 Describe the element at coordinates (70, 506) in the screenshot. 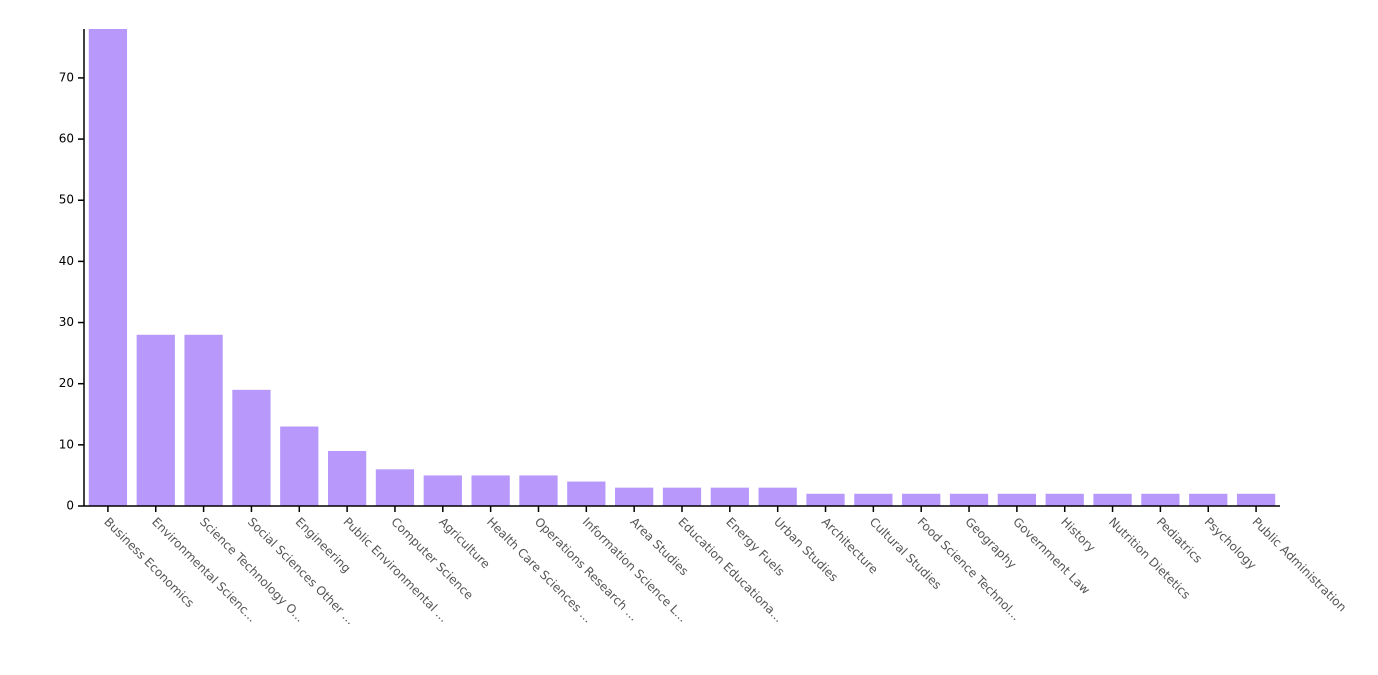

I see `y-tick-label: 0` at that location.